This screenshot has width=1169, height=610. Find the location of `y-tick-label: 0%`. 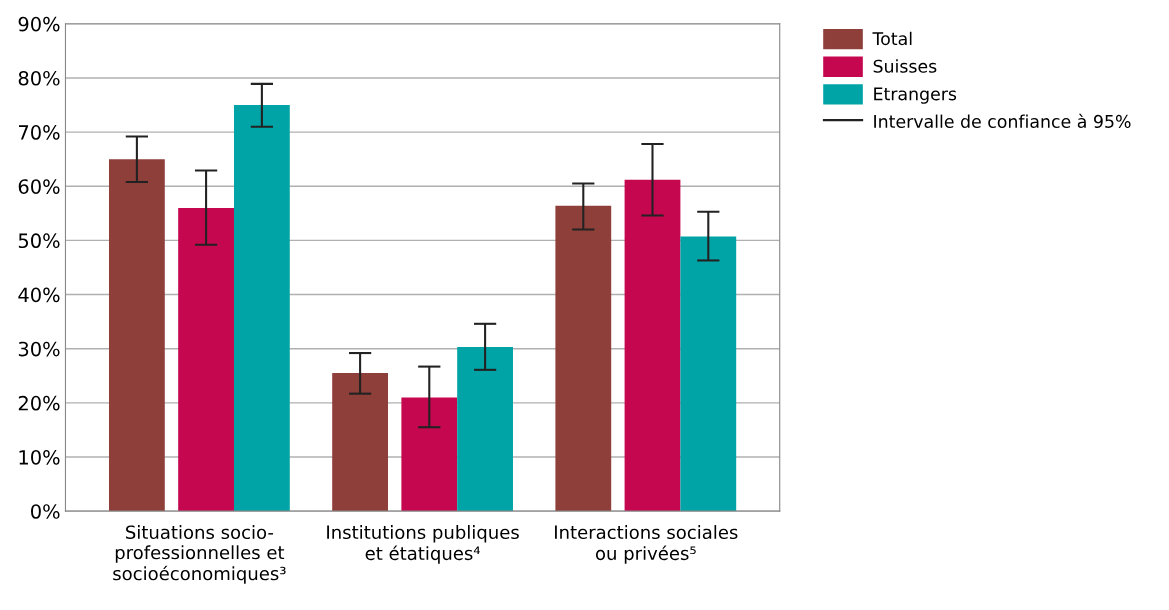

y-tick-label: 0% is located at coordinates (45, 511).